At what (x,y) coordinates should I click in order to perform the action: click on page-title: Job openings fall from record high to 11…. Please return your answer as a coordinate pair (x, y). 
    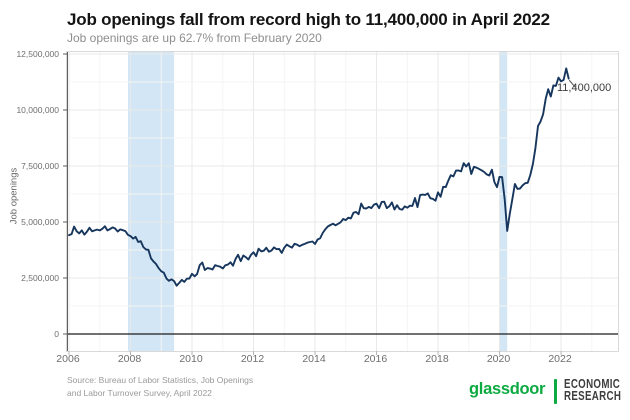
    Looking at the image, I should click on (308, 19).